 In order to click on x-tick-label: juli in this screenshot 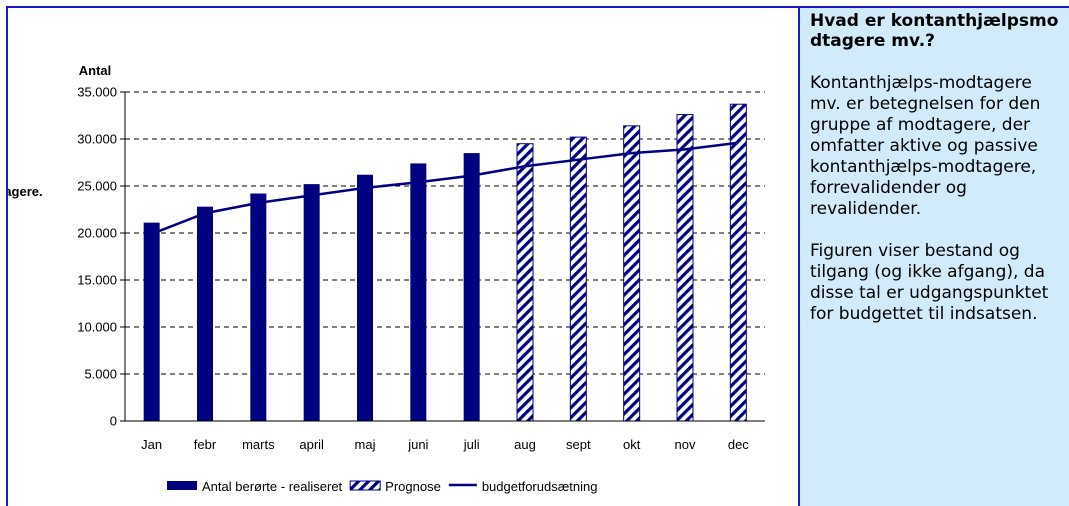, I will do `click(471, 444)`.